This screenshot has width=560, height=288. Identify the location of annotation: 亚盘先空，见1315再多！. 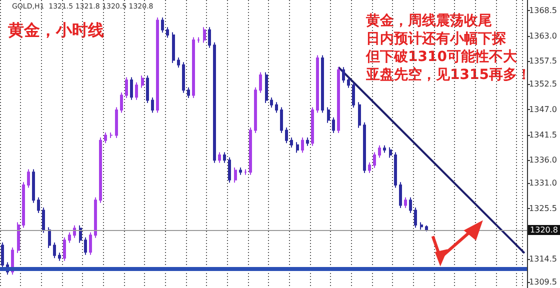
(448, 74).